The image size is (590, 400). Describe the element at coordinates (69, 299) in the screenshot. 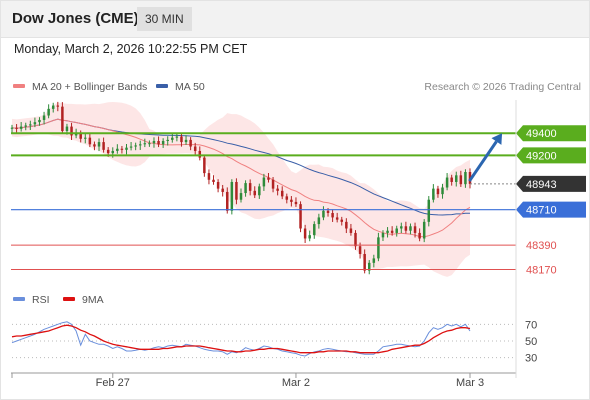

I see `ma9-legend-swatch` at that location.